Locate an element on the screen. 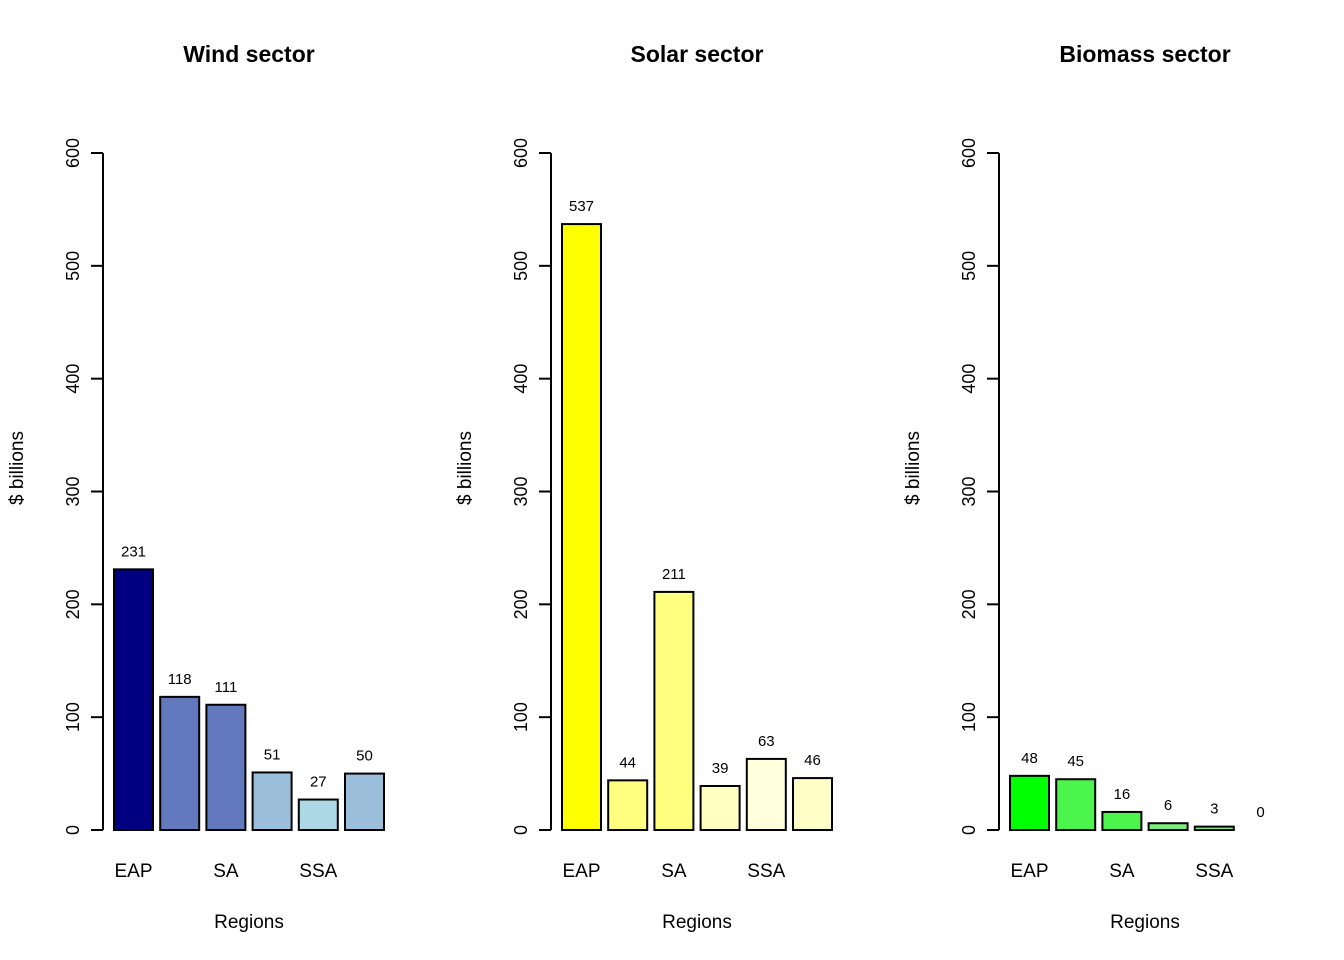 The height and width of the screenshot is (960, 1344). data-label: 231 is located at coordinates (133, 551).